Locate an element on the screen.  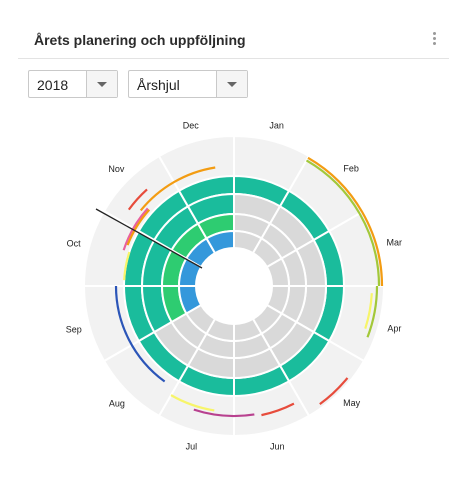
activity-arc-green-apr is located at coordinates (372, 311).